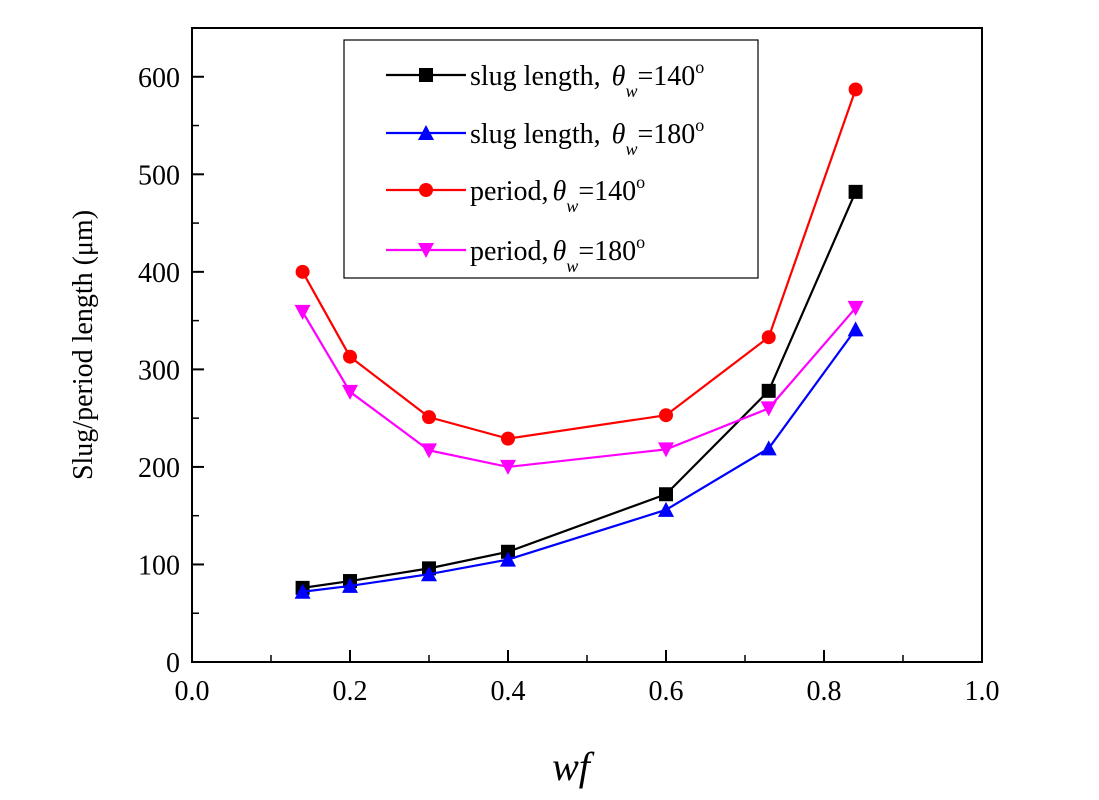 The width and height of the screenshot is (1099, 800). I want to click on y-tick-label: 200, so click(159, 468).